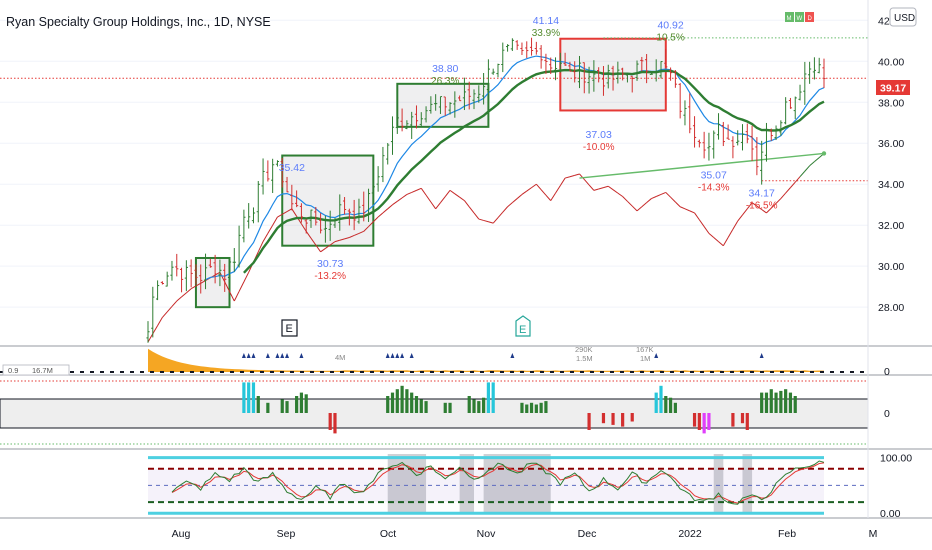  Describe the element at coordinates (787, 534) in the screenshot. I see `x-tick-label: Feb` at that location.